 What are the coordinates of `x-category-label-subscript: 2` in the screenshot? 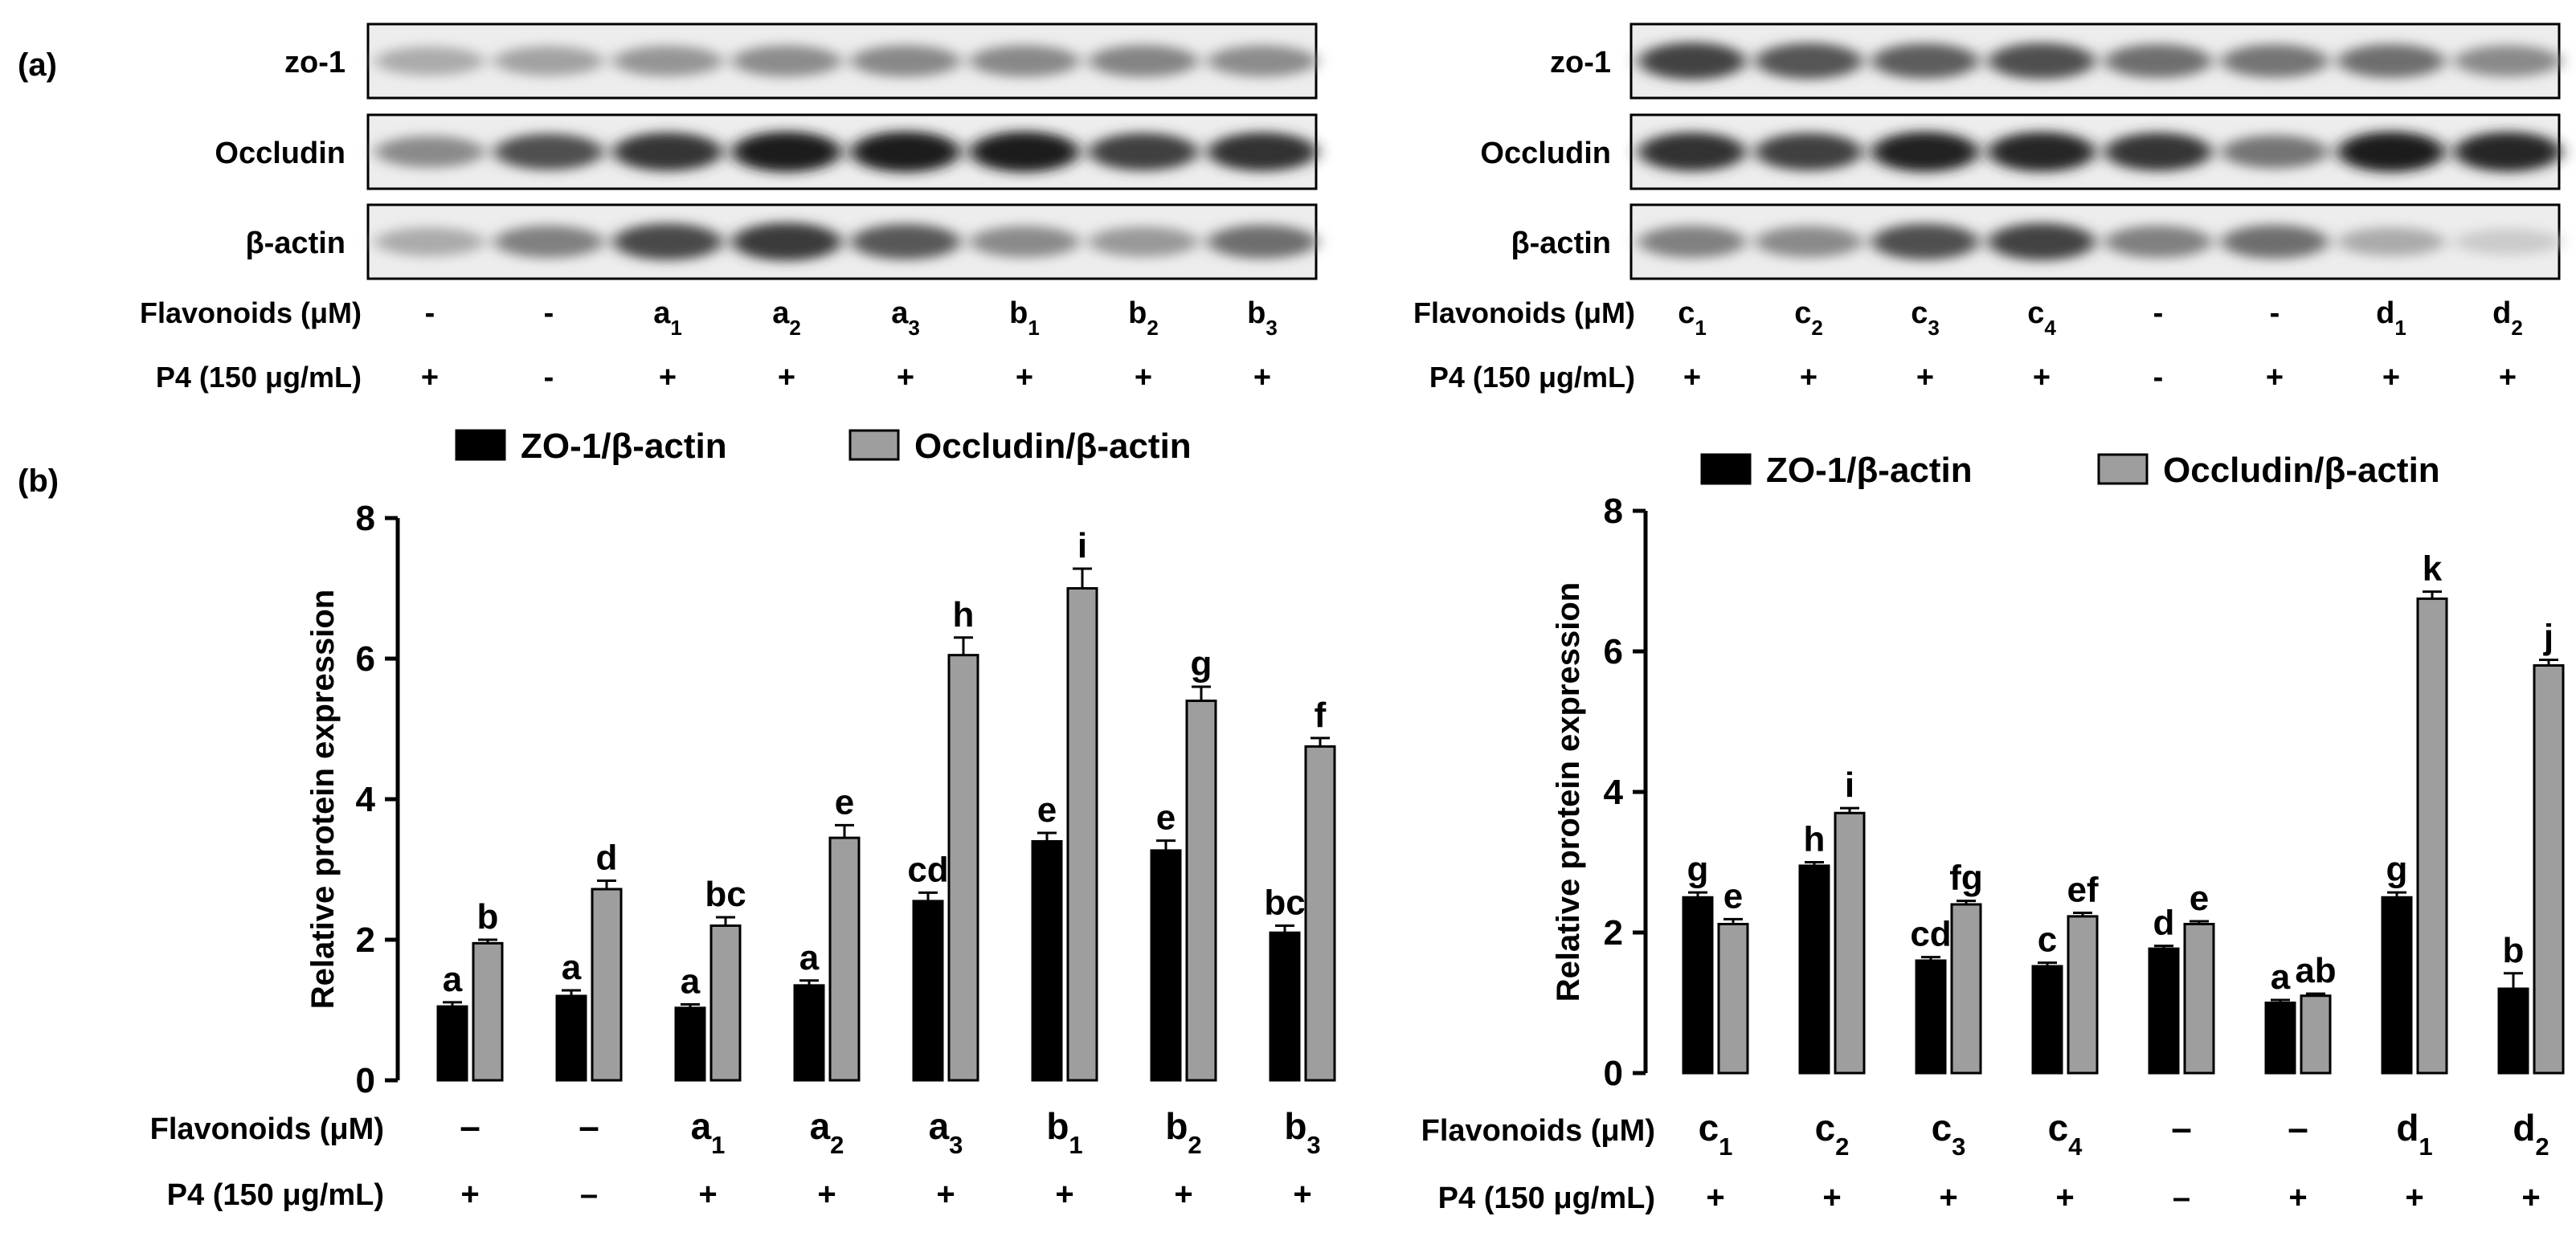 It's located at (1842, 1147).